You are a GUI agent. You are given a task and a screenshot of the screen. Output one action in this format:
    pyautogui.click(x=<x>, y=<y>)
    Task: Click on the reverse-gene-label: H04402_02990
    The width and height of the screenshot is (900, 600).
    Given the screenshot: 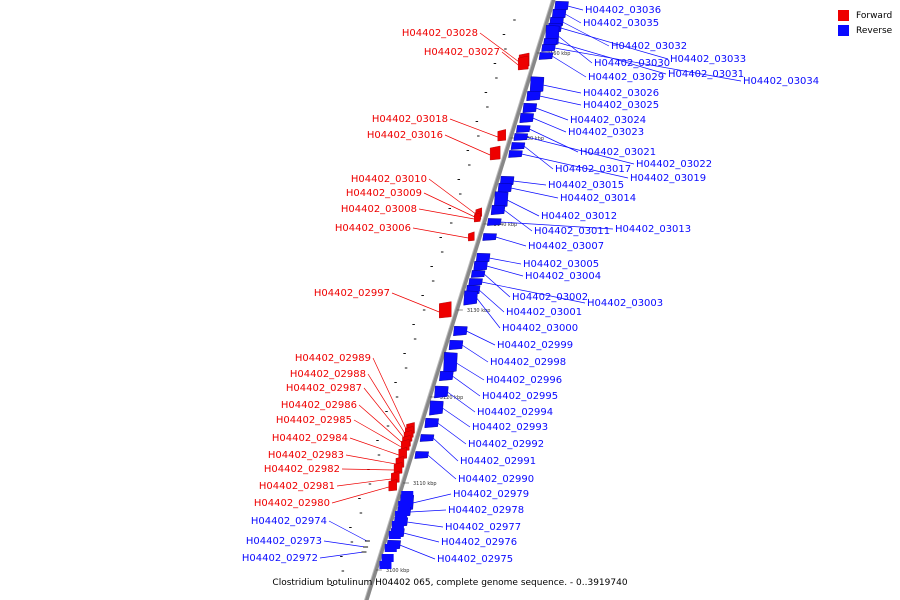 What is the action you would take?
    pyautogui.click(x=496, y=479)
    